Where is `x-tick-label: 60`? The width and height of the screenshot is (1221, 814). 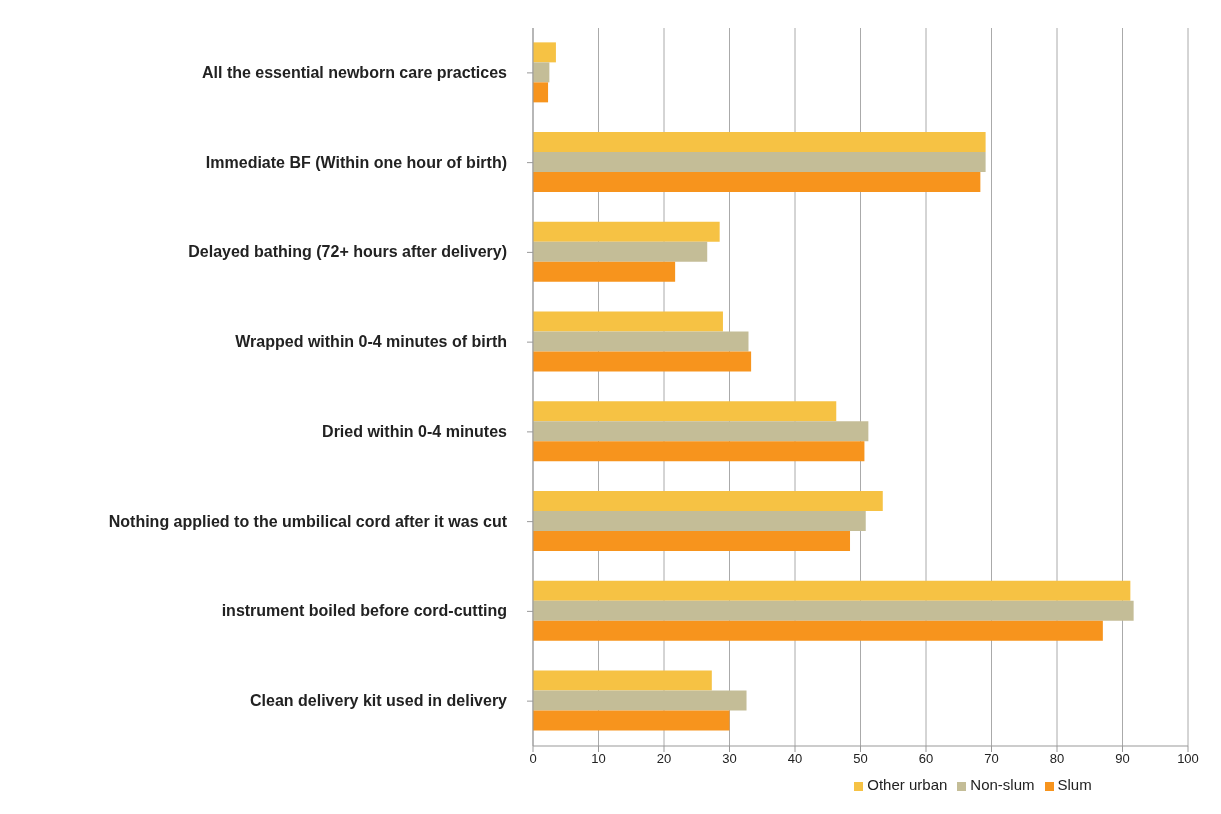
x-tick-label: 60 is located at coordinates (926, 759).